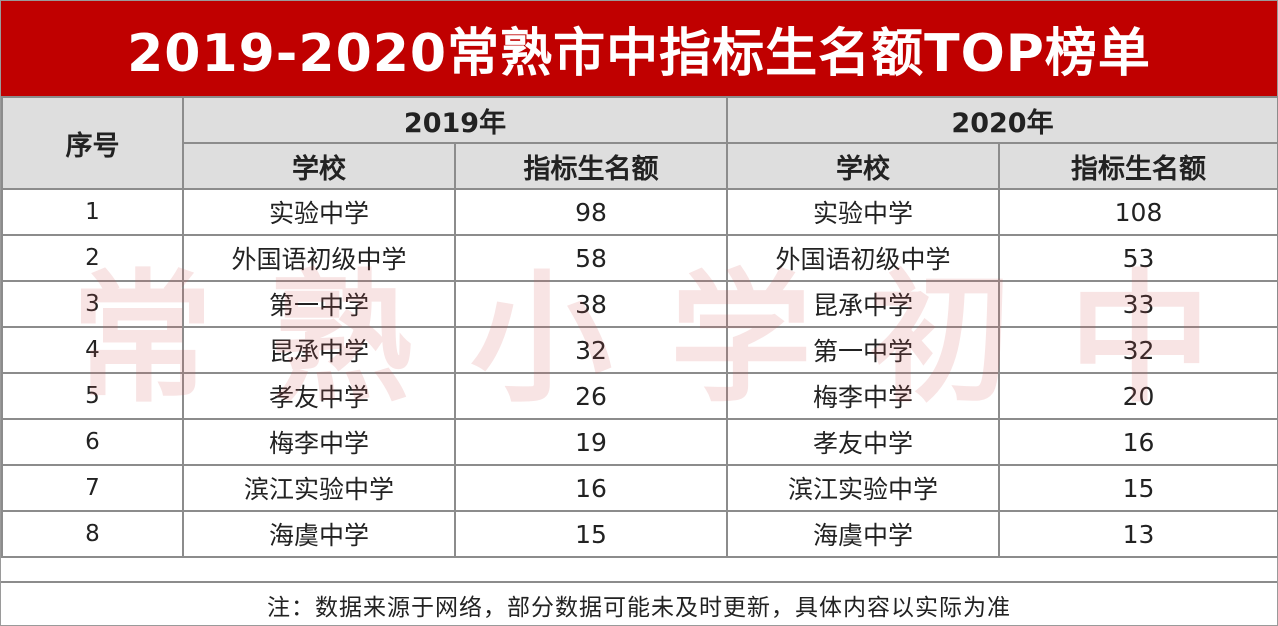  Describe the element at coordinates (319, 304) in the screenshot. I see `school-2019-cell: 第一中学` at that location.